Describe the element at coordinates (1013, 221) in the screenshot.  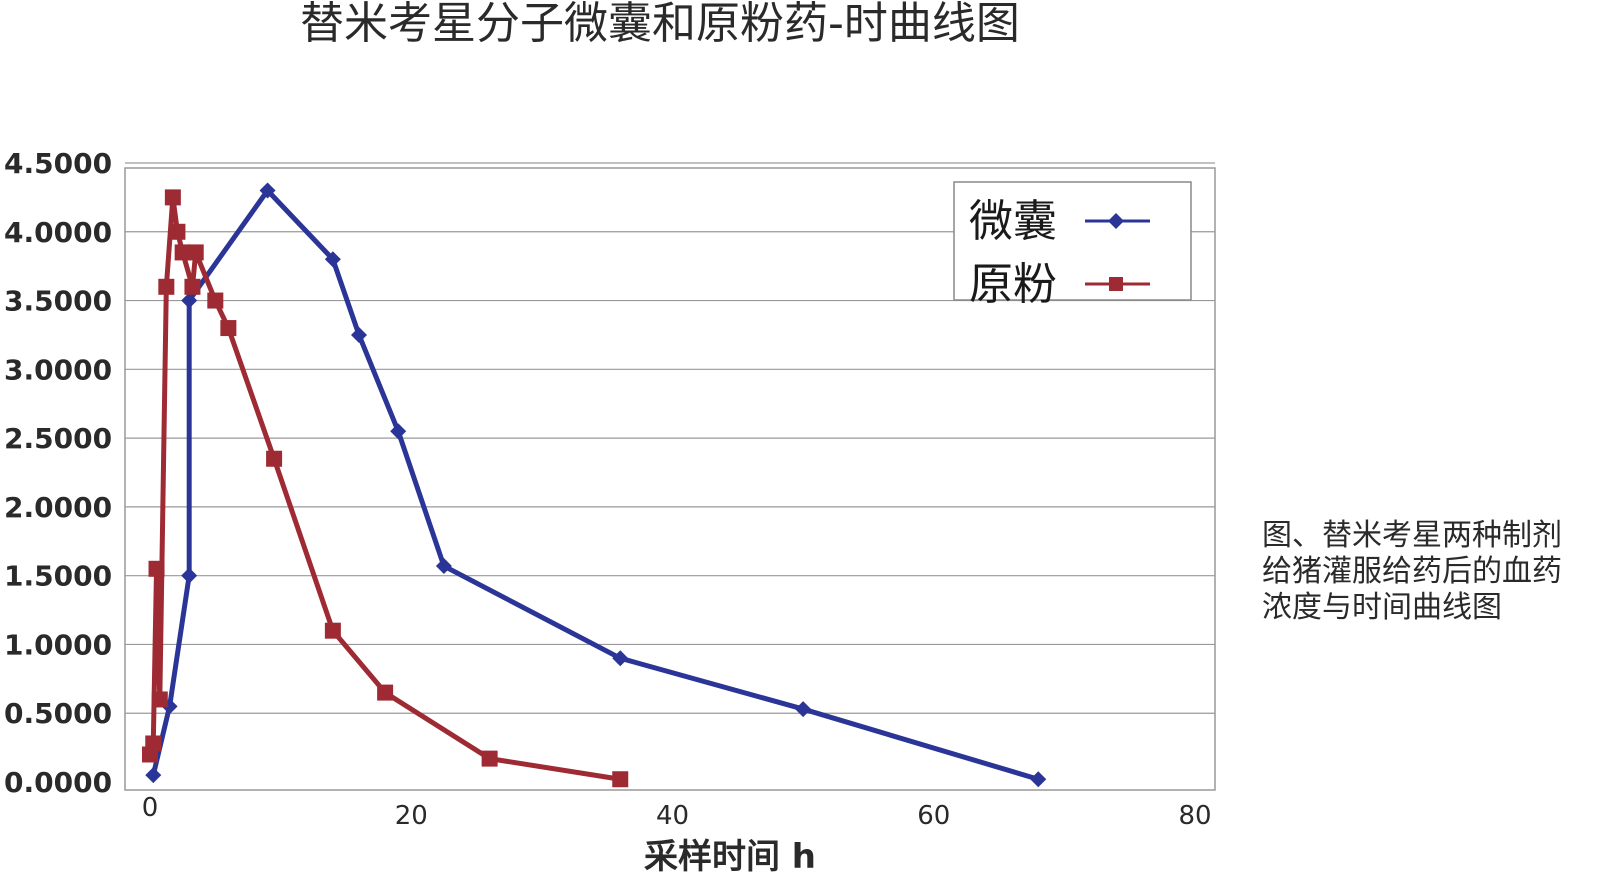
I see `legend-label: 微囊` at that location.